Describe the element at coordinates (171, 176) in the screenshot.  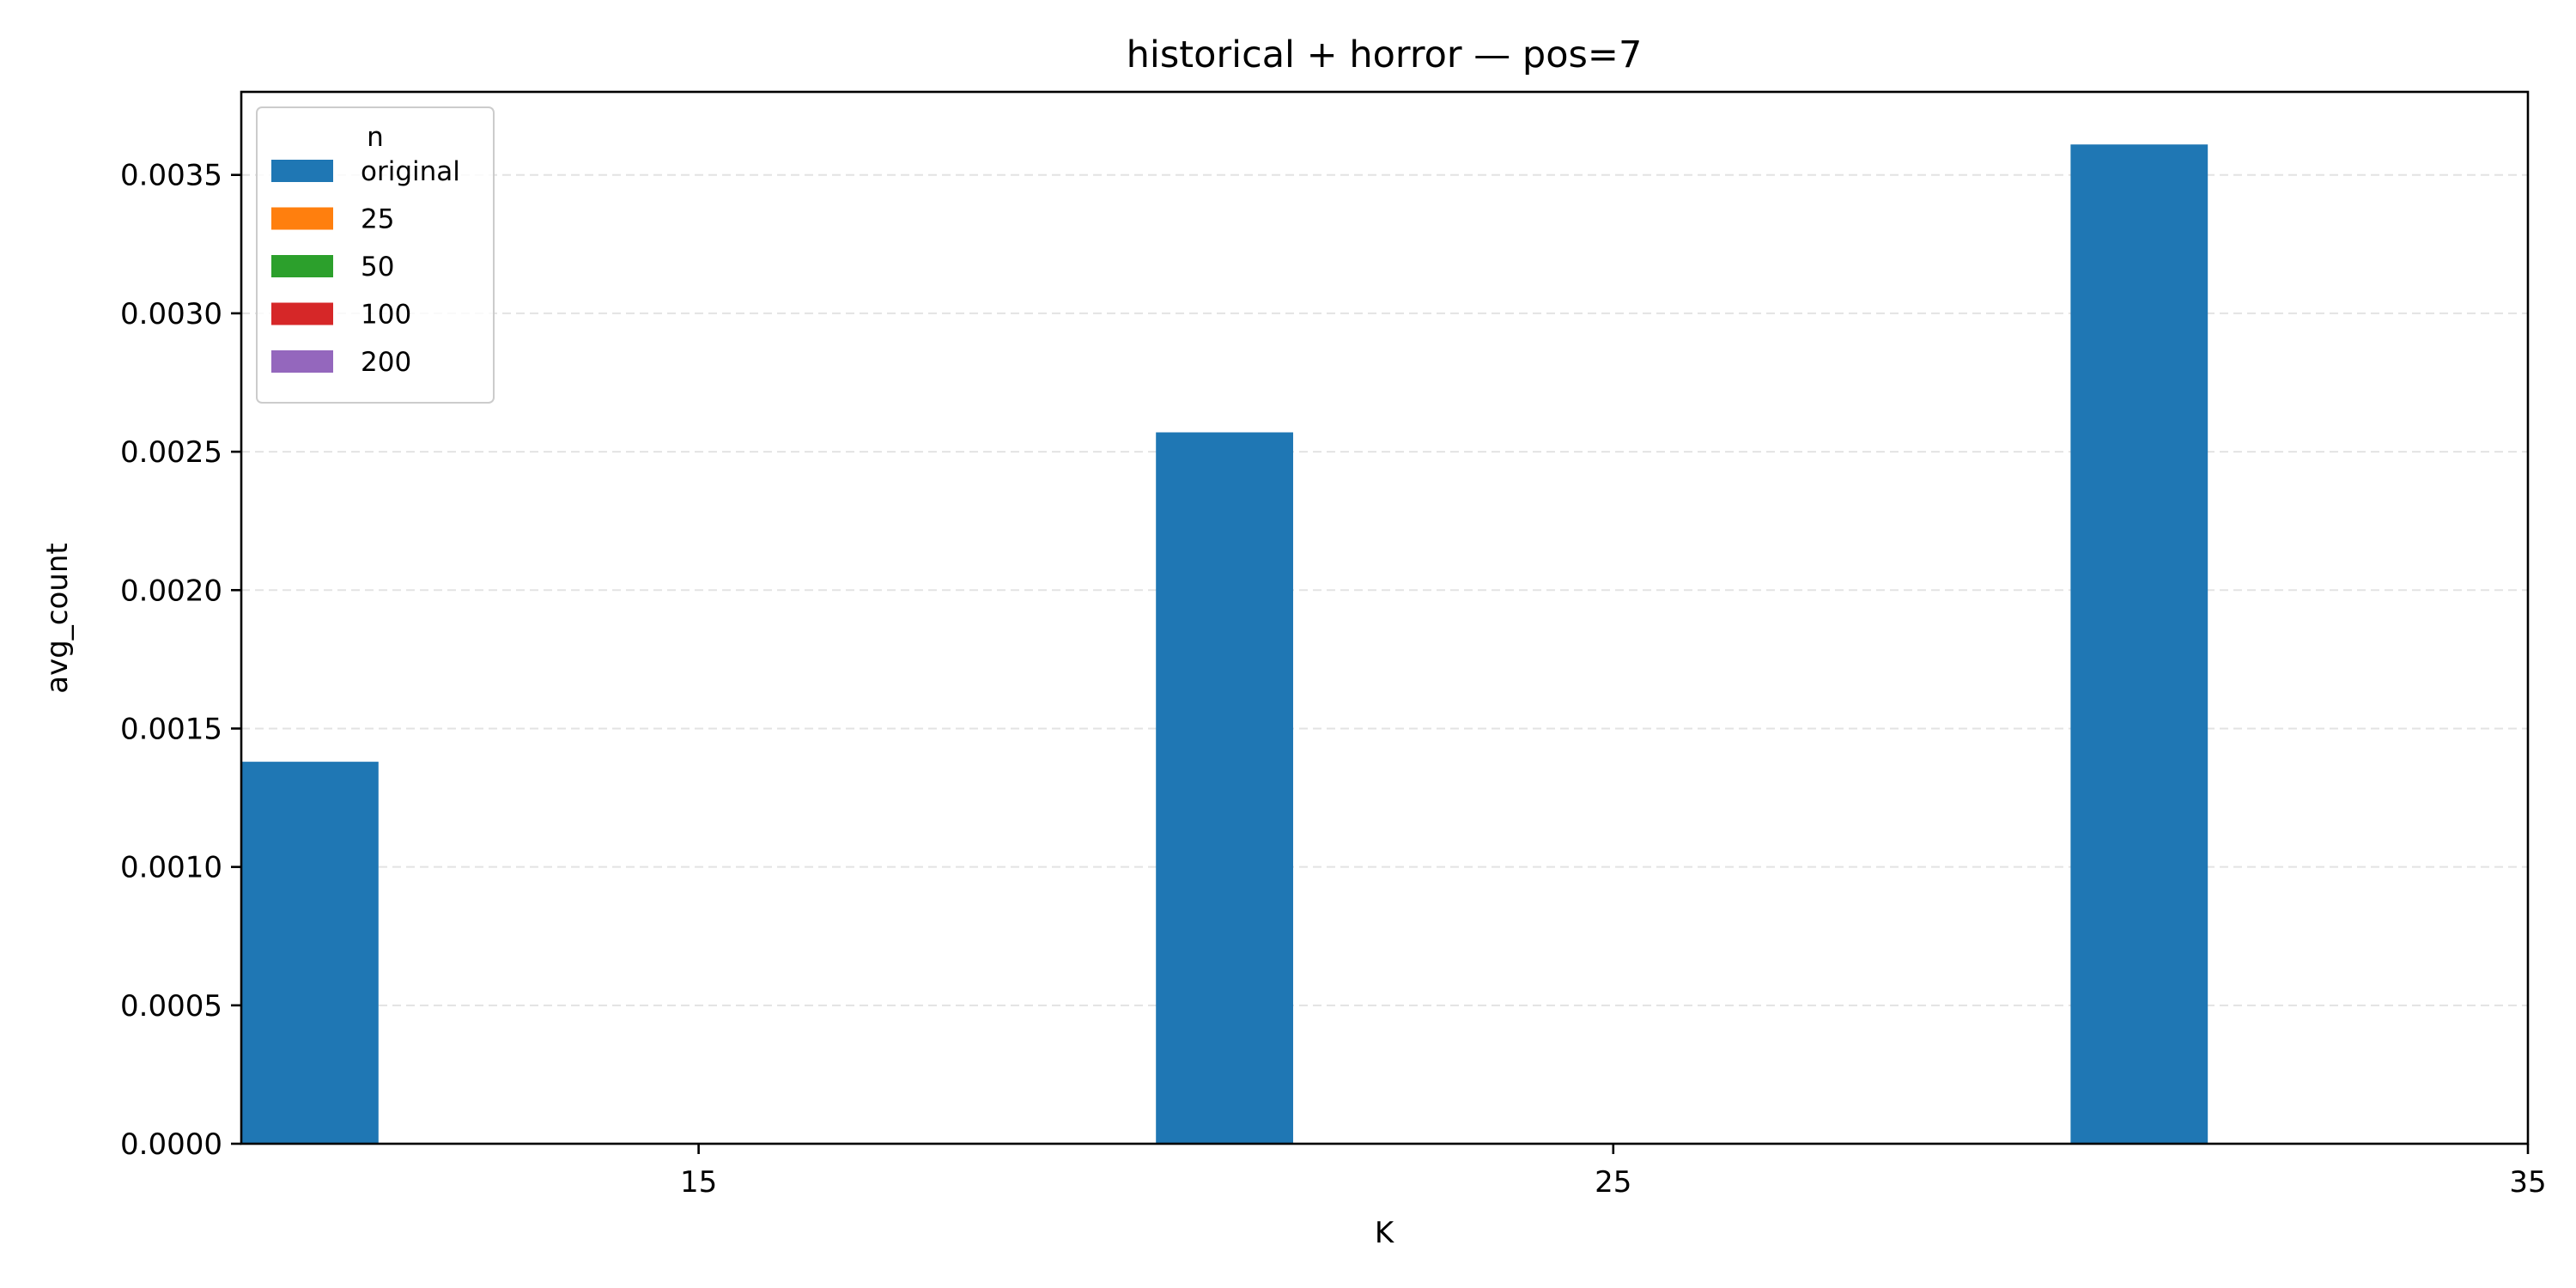
I see `y-tick-label: 0.0035` at that location.